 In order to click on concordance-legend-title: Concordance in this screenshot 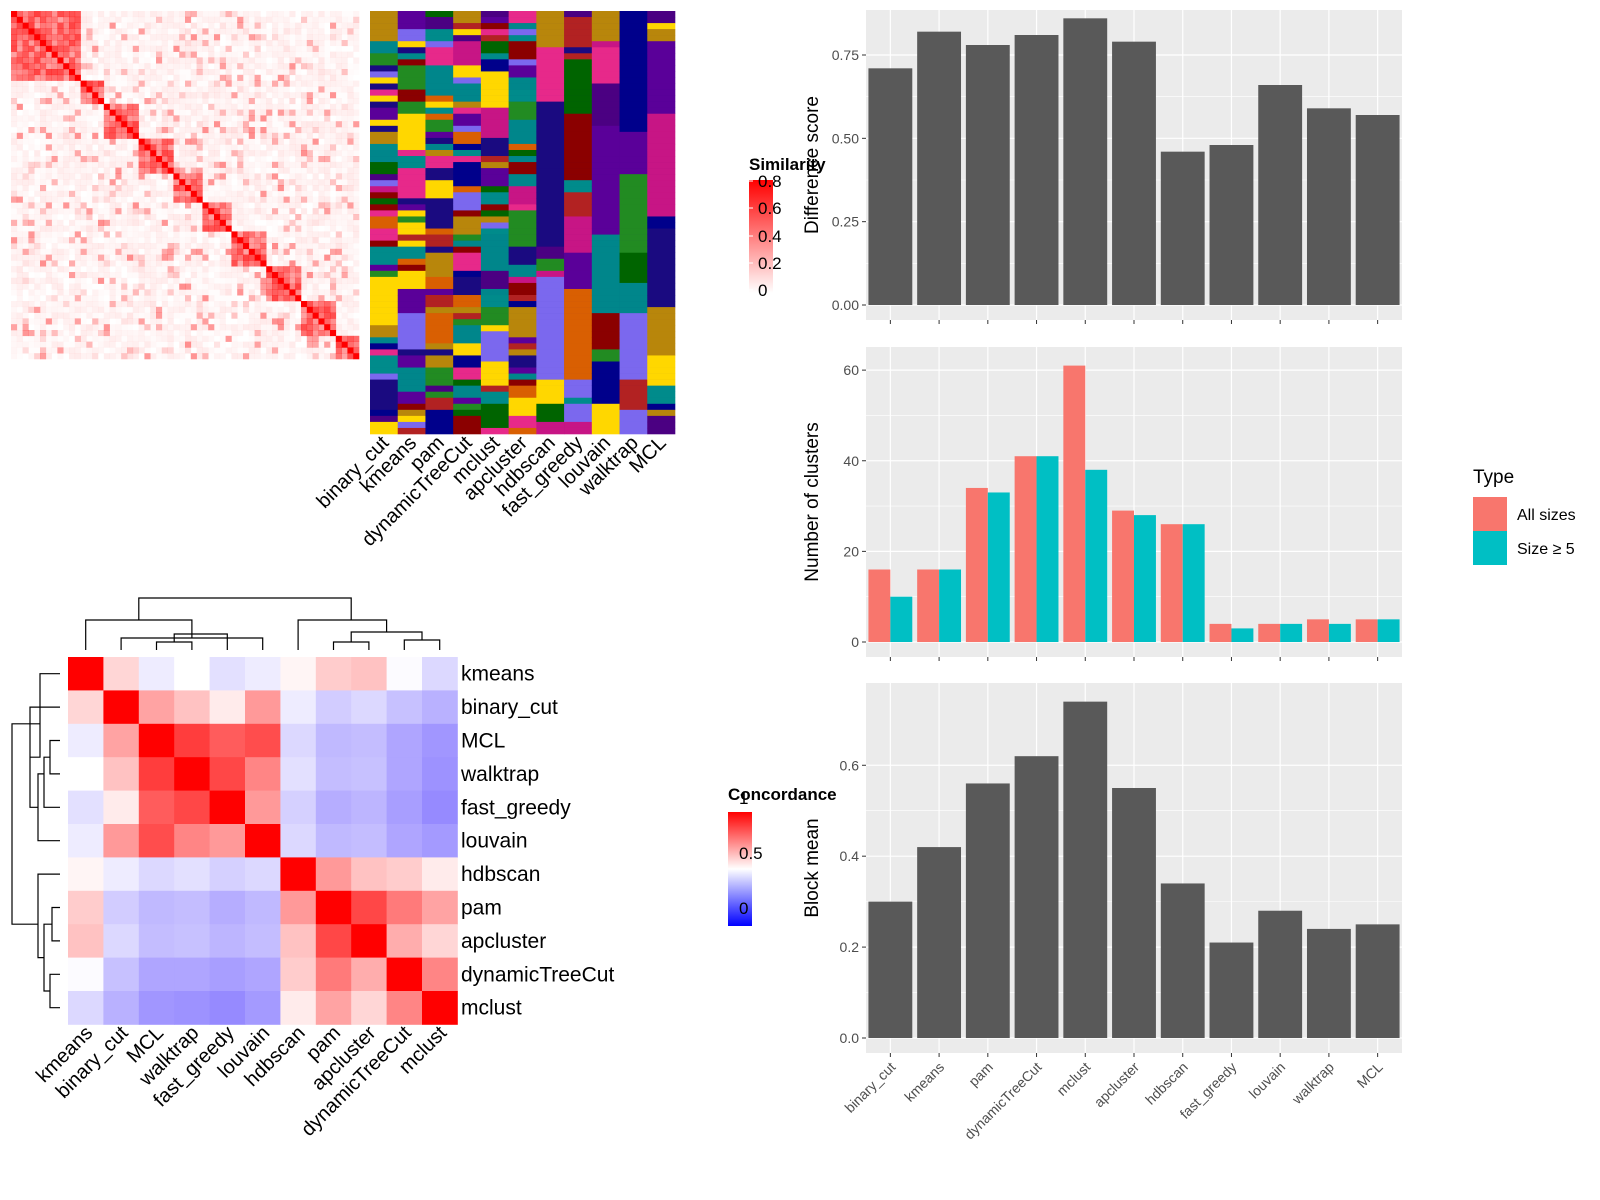, I will do `click(782, 794)`.